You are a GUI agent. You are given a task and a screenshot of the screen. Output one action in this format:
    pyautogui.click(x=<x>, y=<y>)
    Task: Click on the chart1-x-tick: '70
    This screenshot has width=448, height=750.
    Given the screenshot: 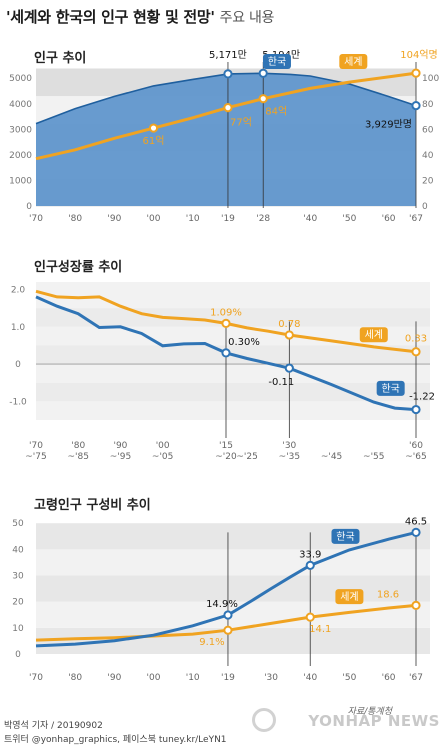 What is the action you would take?
    pyautogui.click(x=36, y=219)
    